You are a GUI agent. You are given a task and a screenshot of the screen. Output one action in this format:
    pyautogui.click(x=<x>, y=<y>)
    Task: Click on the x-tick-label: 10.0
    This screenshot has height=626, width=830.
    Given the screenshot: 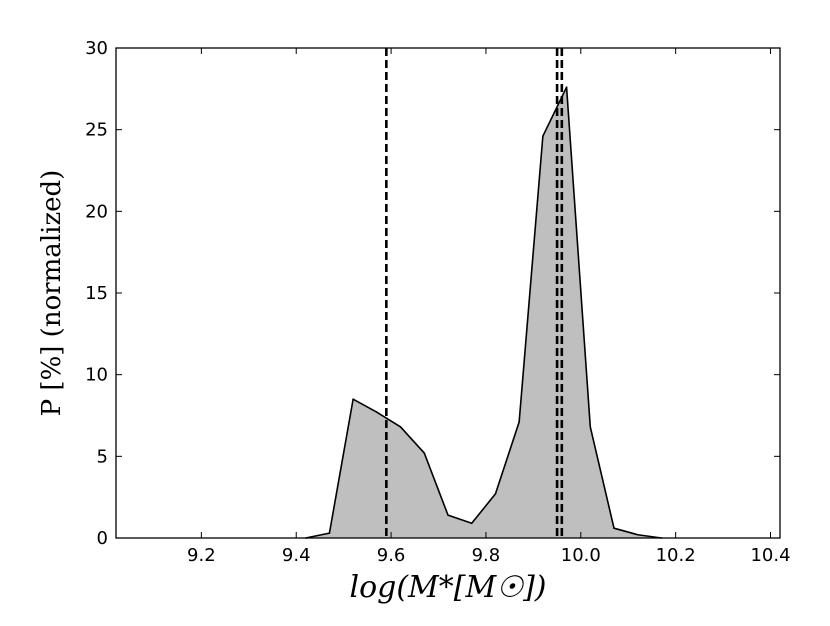 What is the action you would take?
    pyautogui.click(x=581, y=555)
    